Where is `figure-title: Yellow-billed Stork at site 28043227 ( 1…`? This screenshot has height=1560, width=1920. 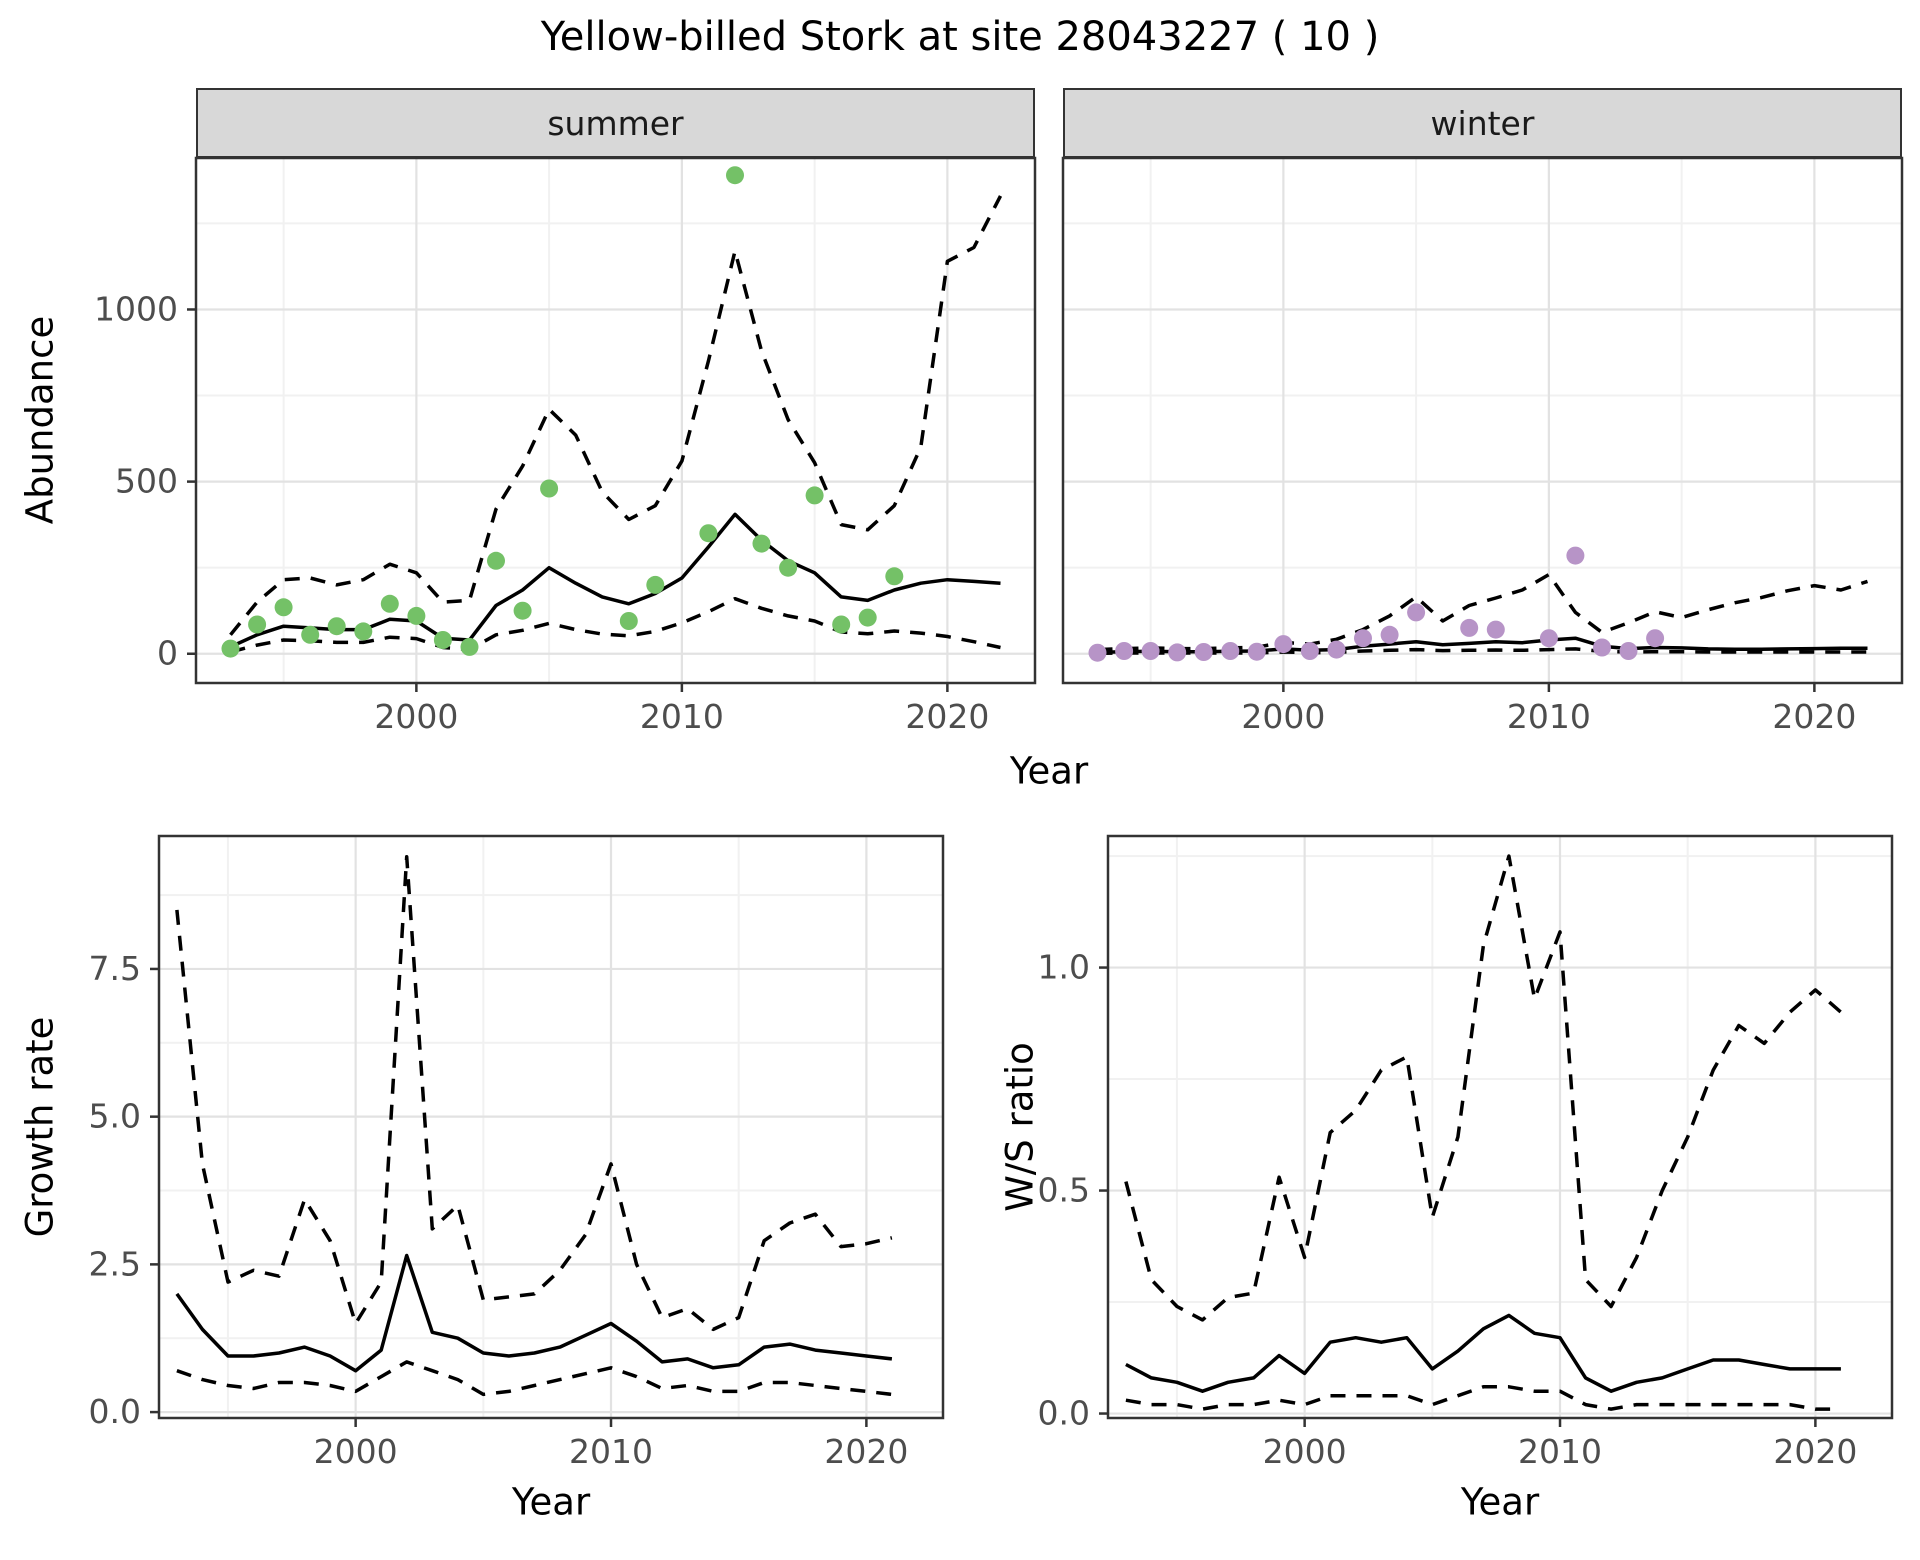 figure-title: Yellow-billed Stork at site 28043227 ( 1… is located at coordinates (960, 37).